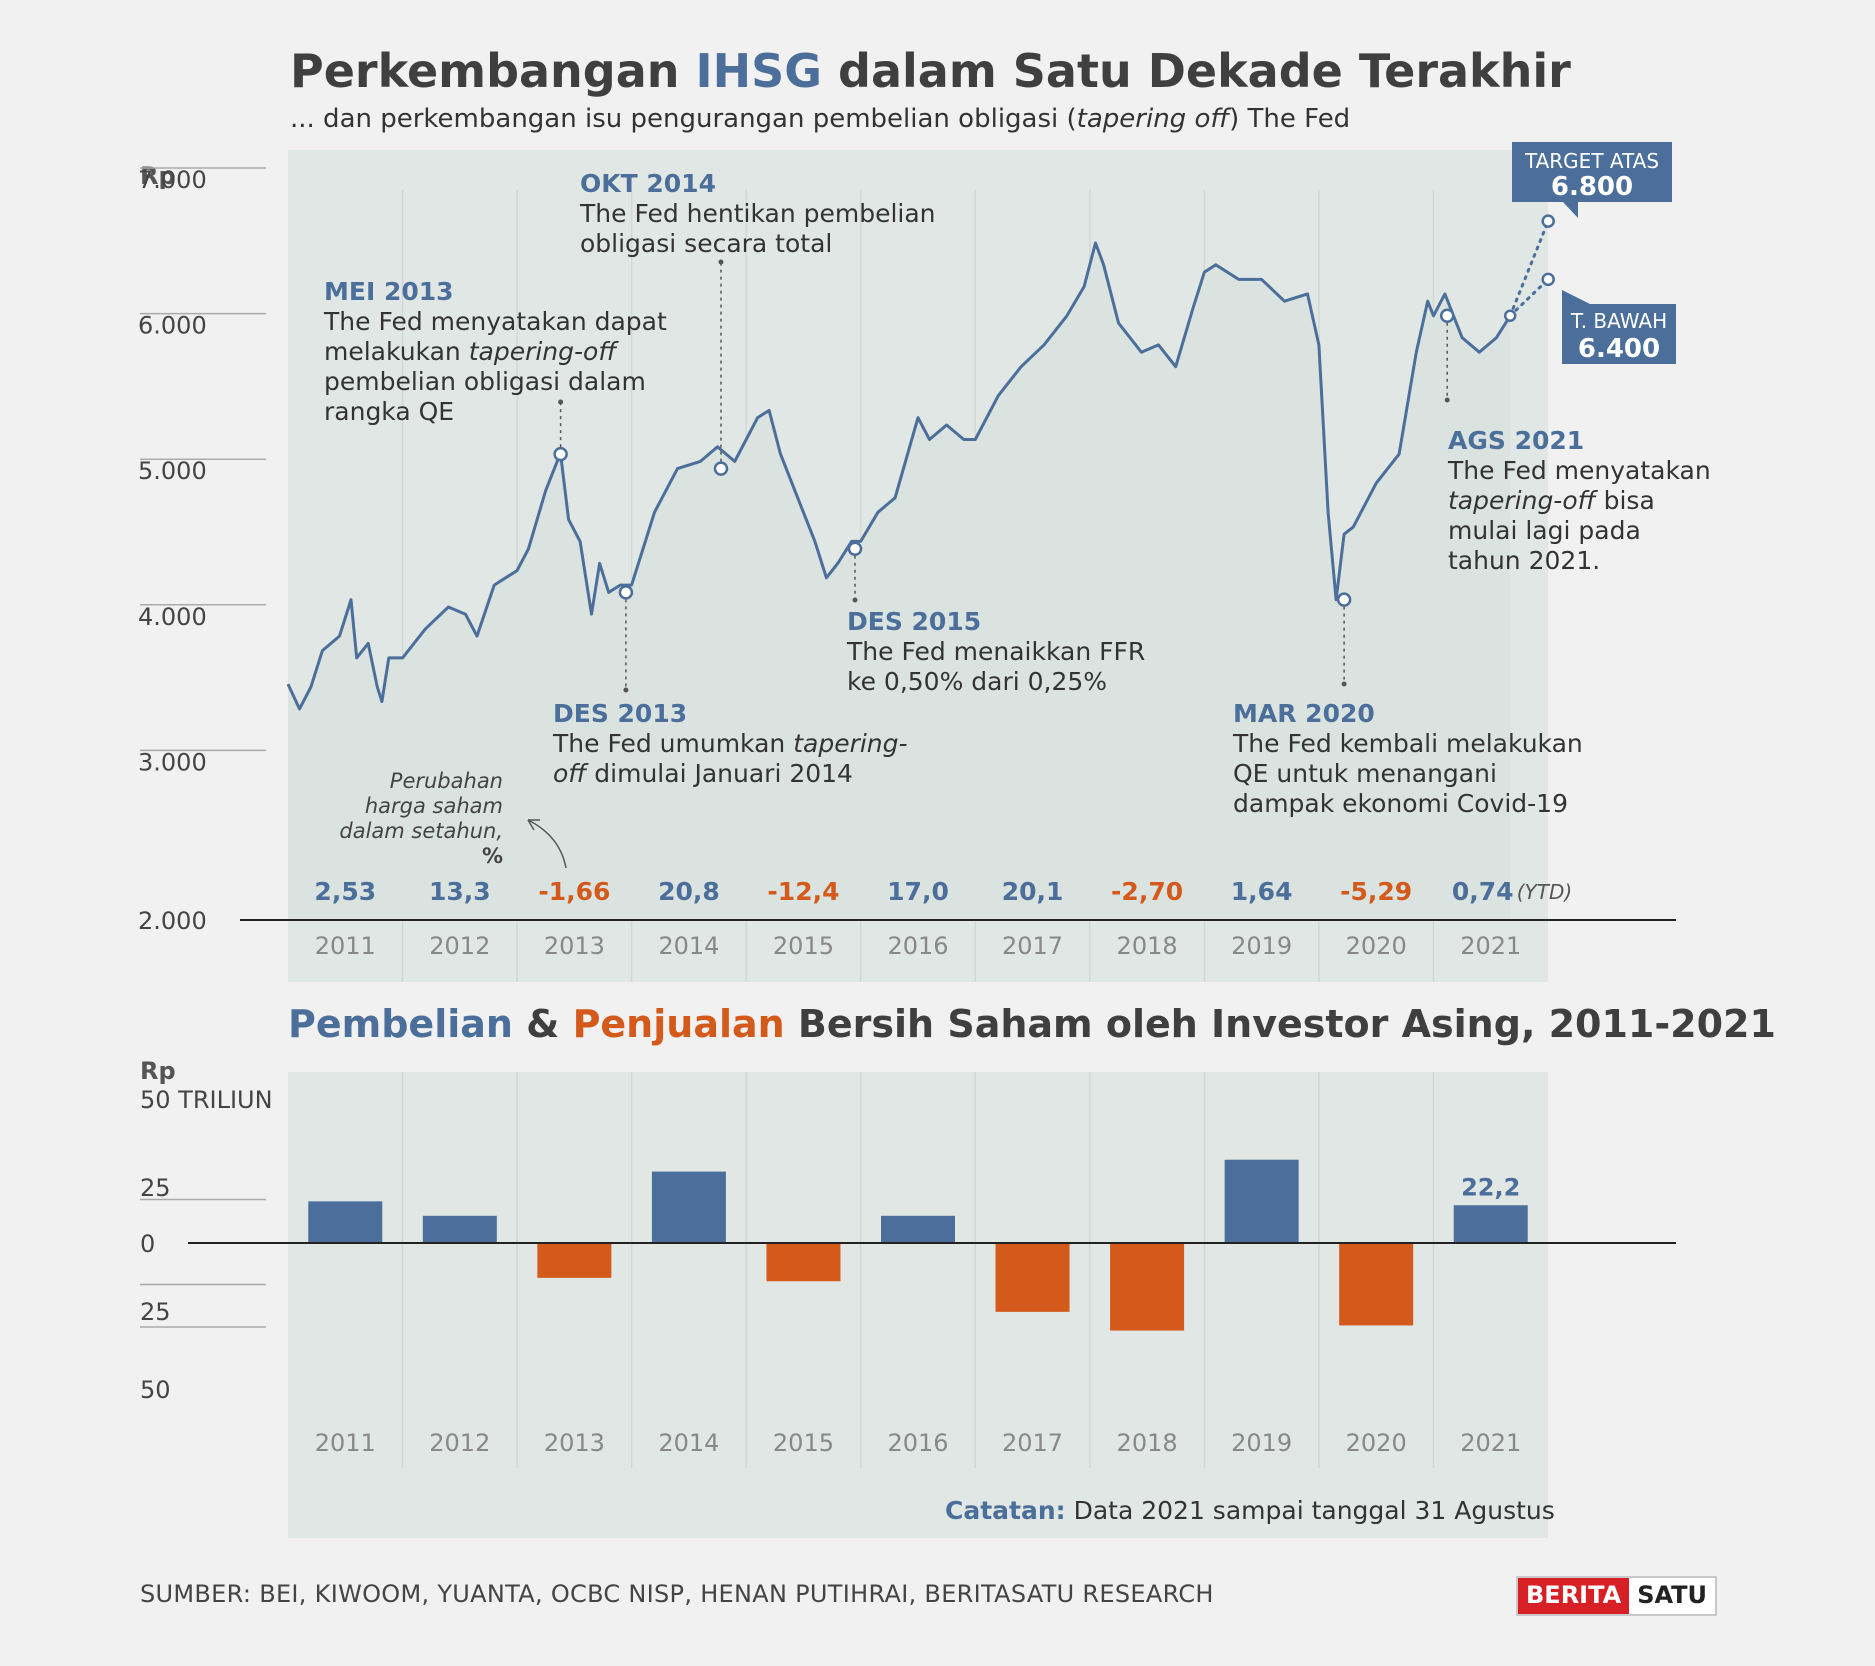 Image resolution: width=1875 pixels, height=1666 pixels. What do you see at coordinates (446, 781) in the screenshot?
I see `caption-line: Perubahan` at bounding box center [446, 781].